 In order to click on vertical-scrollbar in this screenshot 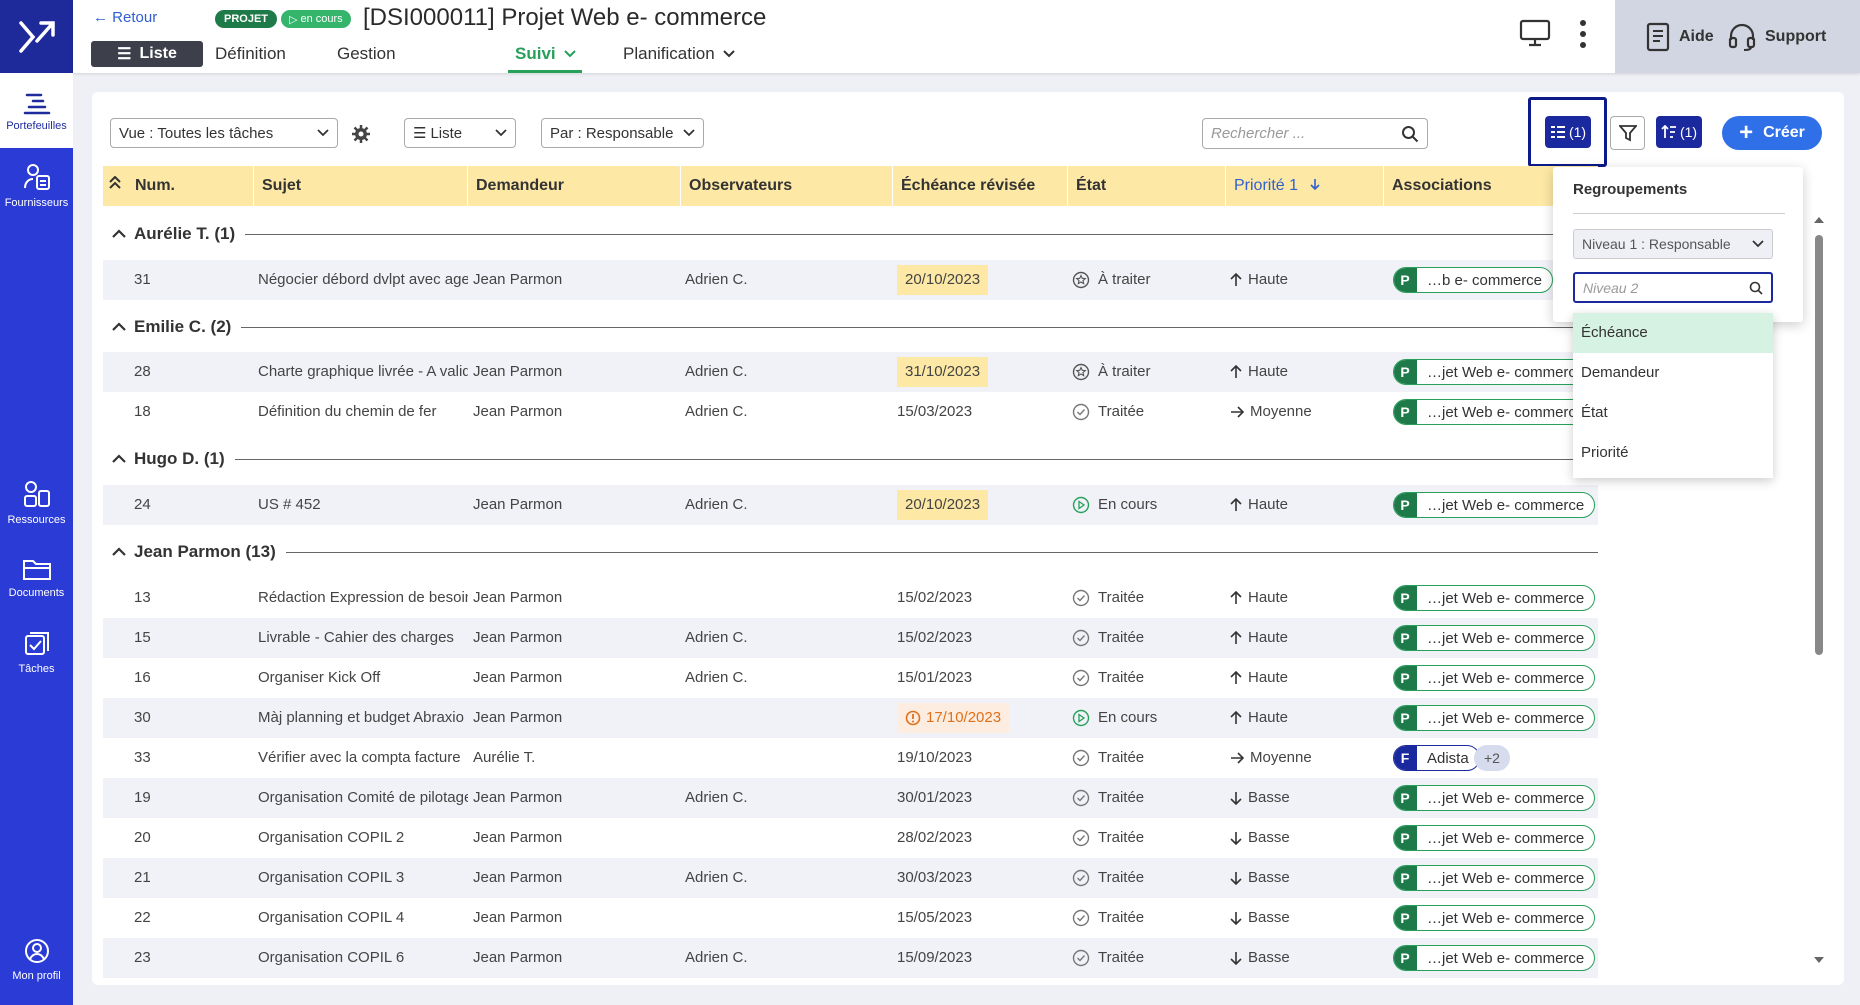, I will do `click(1819, 590)`.